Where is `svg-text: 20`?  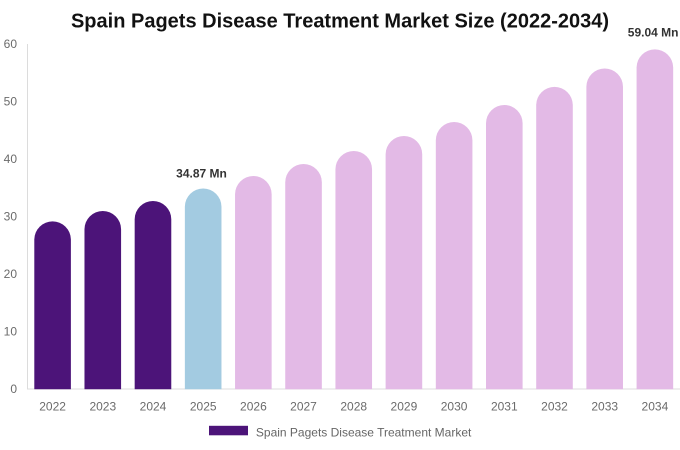 svg-text: 20 is located at coordinates (11, 274).